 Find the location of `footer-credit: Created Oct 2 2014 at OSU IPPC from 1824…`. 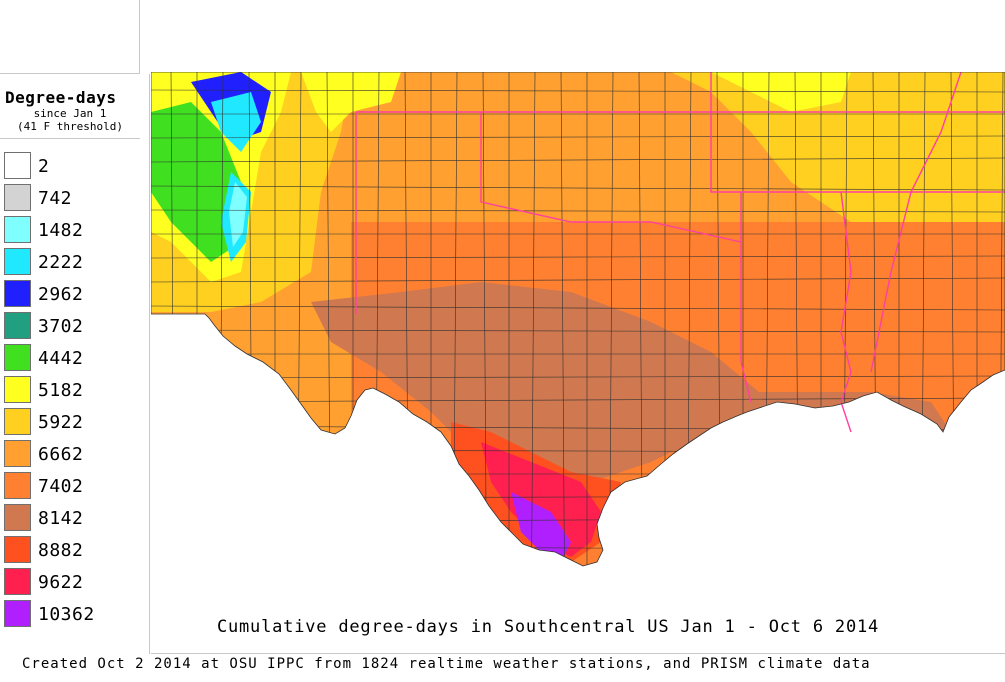

footer-credit: Created Oct 2 2014 at OSU IPPC from 1824… is located at coordinates (446, 664).